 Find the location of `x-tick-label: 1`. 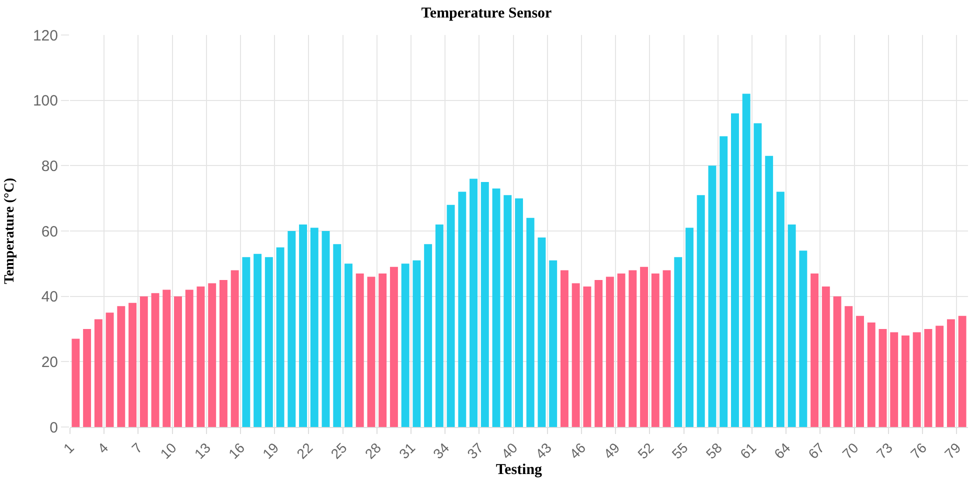

x-tick-label: 1 is located at coordinates (69, 447).